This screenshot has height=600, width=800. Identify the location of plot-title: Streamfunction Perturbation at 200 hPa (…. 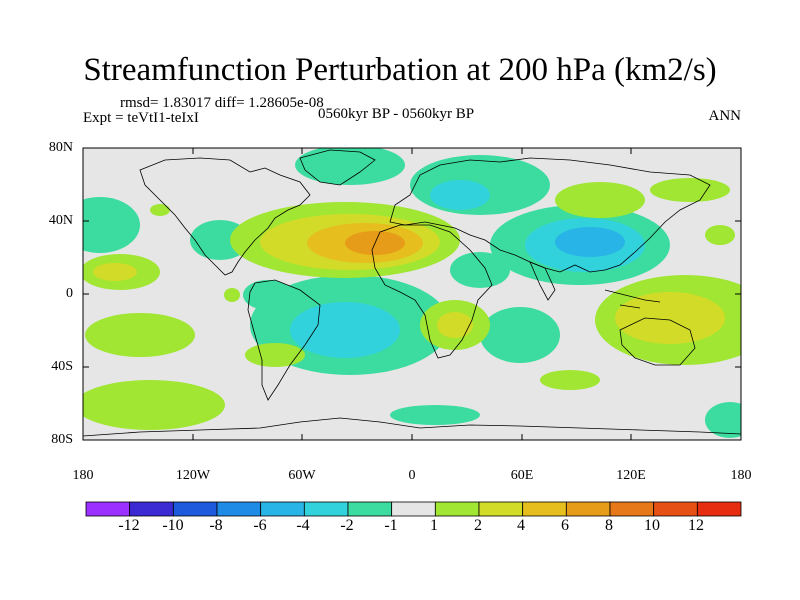
(400, 70).